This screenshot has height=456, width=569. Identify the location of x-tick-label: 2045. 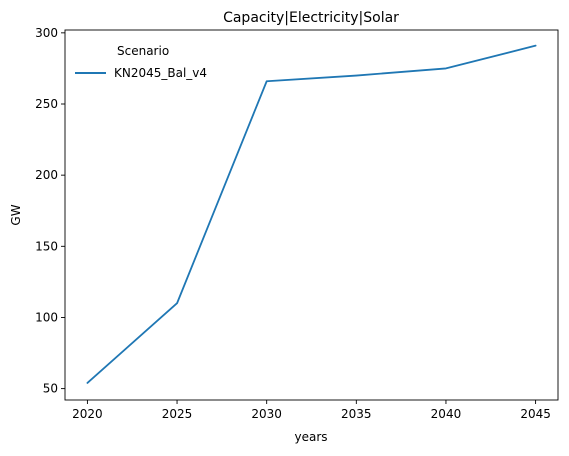
(535, 414).